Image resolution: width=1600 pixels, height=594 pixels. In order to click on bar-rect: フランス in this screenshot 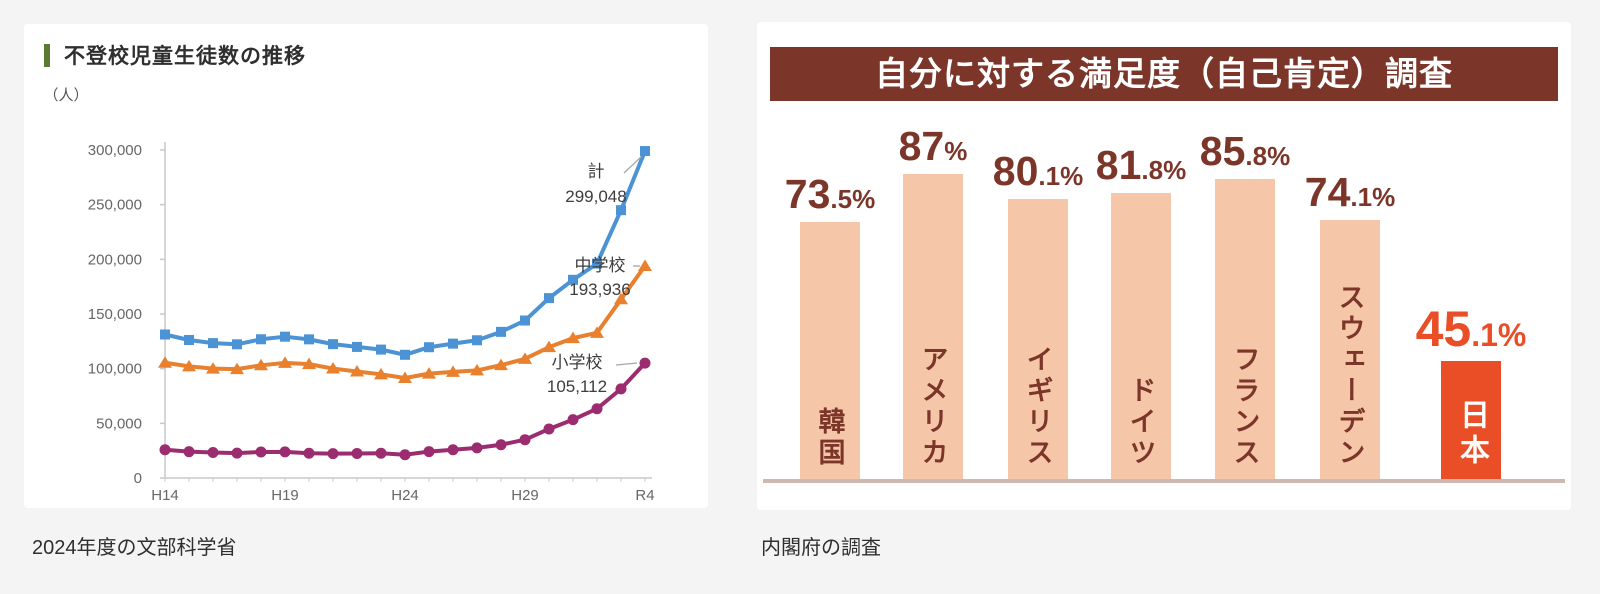, I will do `click(1245, 329)`.